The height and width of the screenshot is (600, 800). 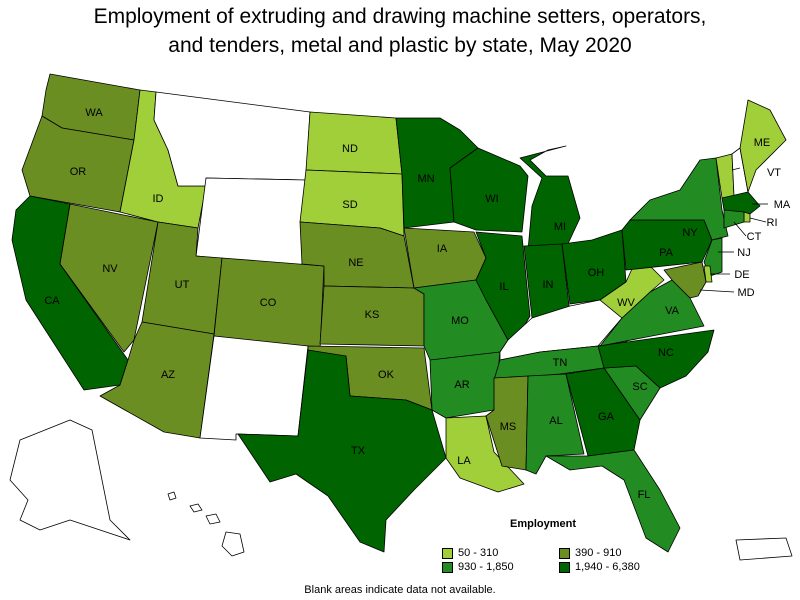 I want to click on leader-md, so click(x=717, y=291).